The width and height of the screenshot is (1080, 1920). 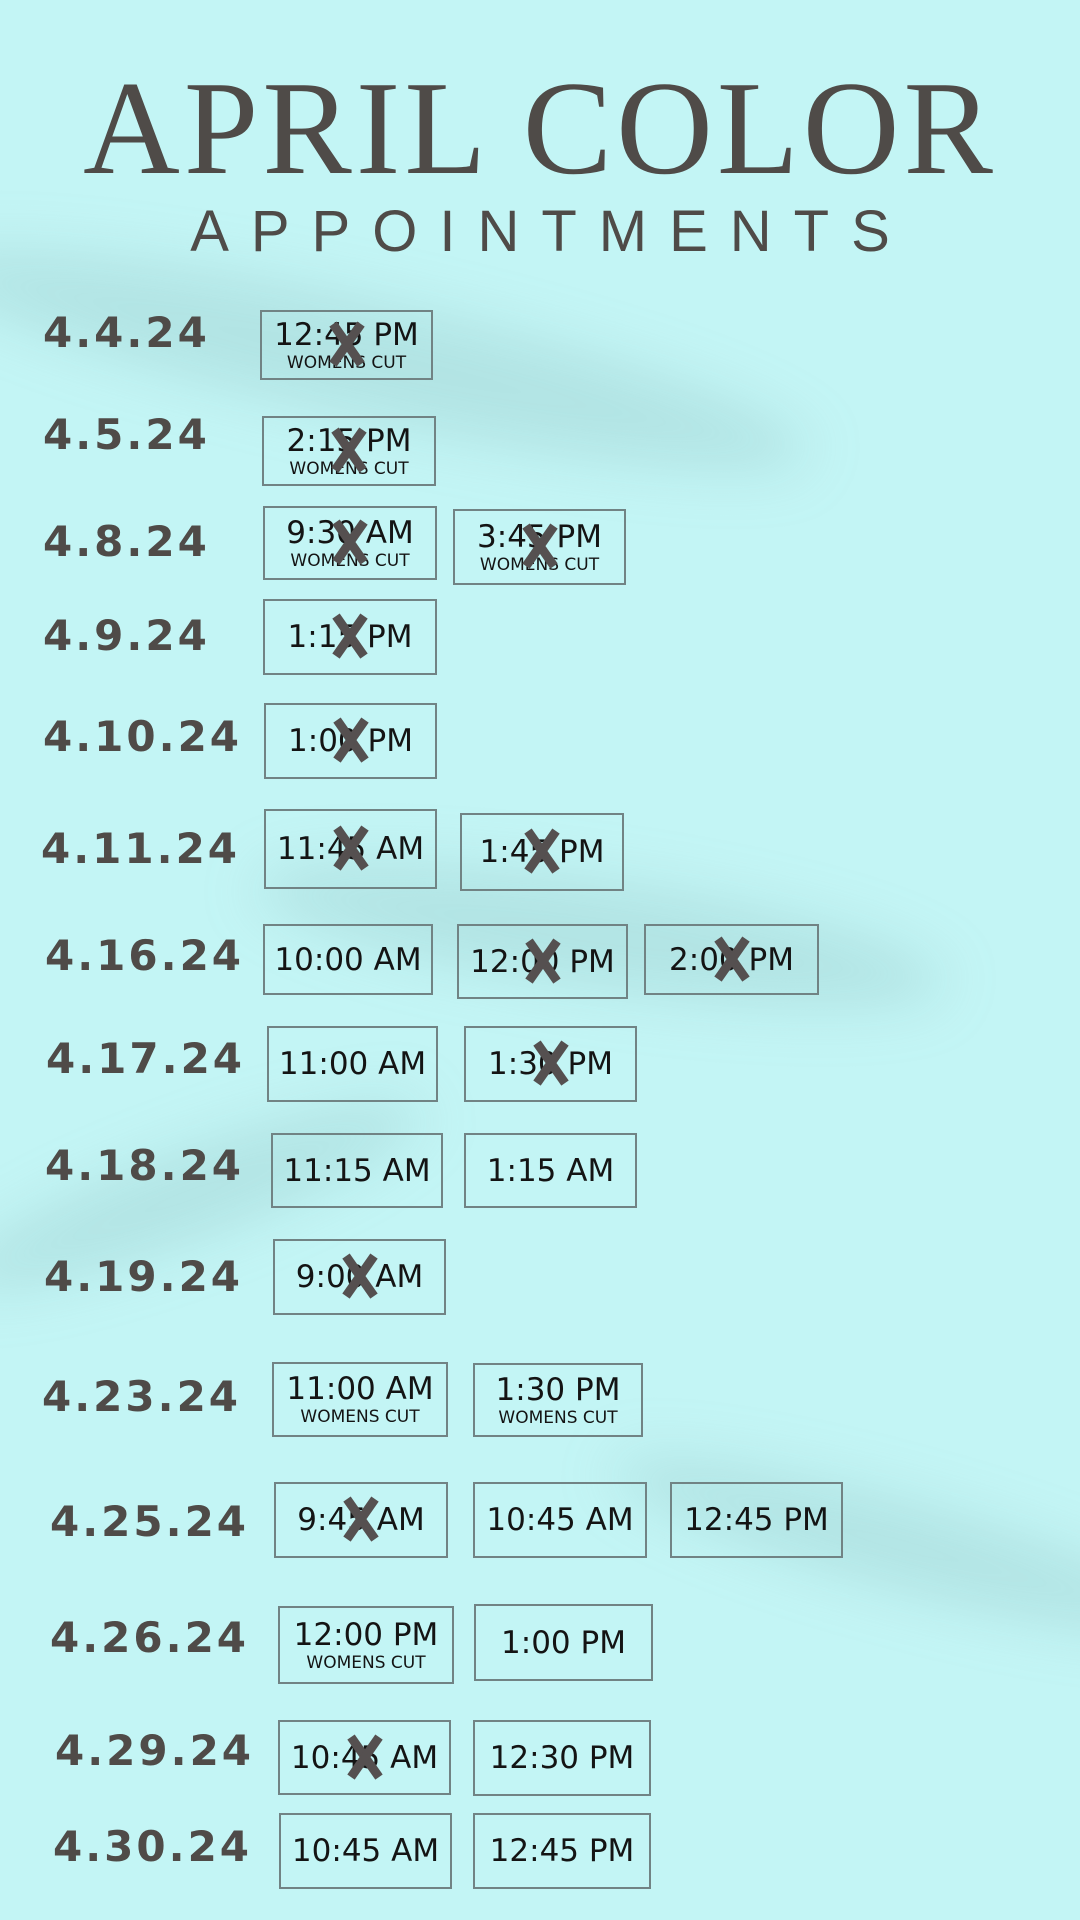 I want to click on time-slot-booked: 9:30 AM WOMENS CUT, so click(x=350, y=543).